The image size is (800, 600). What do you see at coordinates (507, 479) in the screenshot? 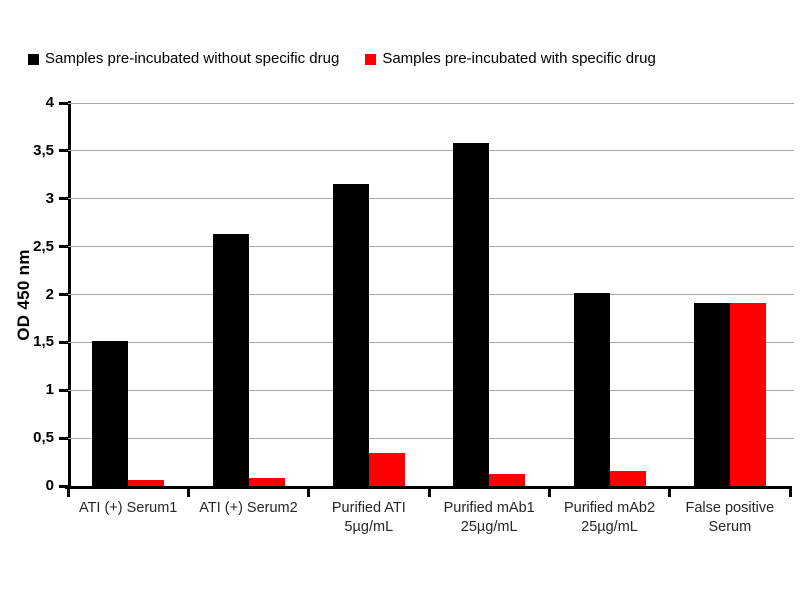
I see `bar-series1-cat3` at bounding box center [507, 479].